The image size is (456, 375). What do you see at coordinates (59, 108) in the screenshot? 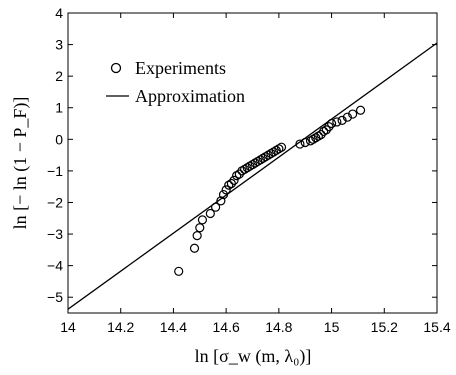
I see `y-tick-label: 1` at bounding box center [59, 108].